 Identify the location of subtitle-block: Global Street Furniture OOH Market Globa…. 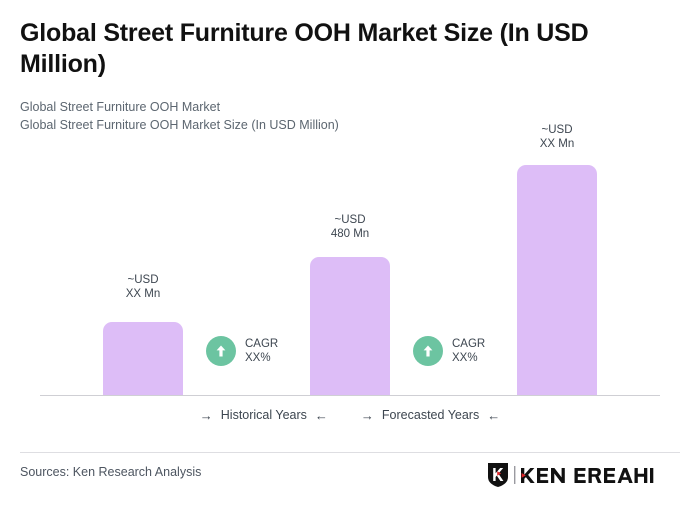
(330, 116).